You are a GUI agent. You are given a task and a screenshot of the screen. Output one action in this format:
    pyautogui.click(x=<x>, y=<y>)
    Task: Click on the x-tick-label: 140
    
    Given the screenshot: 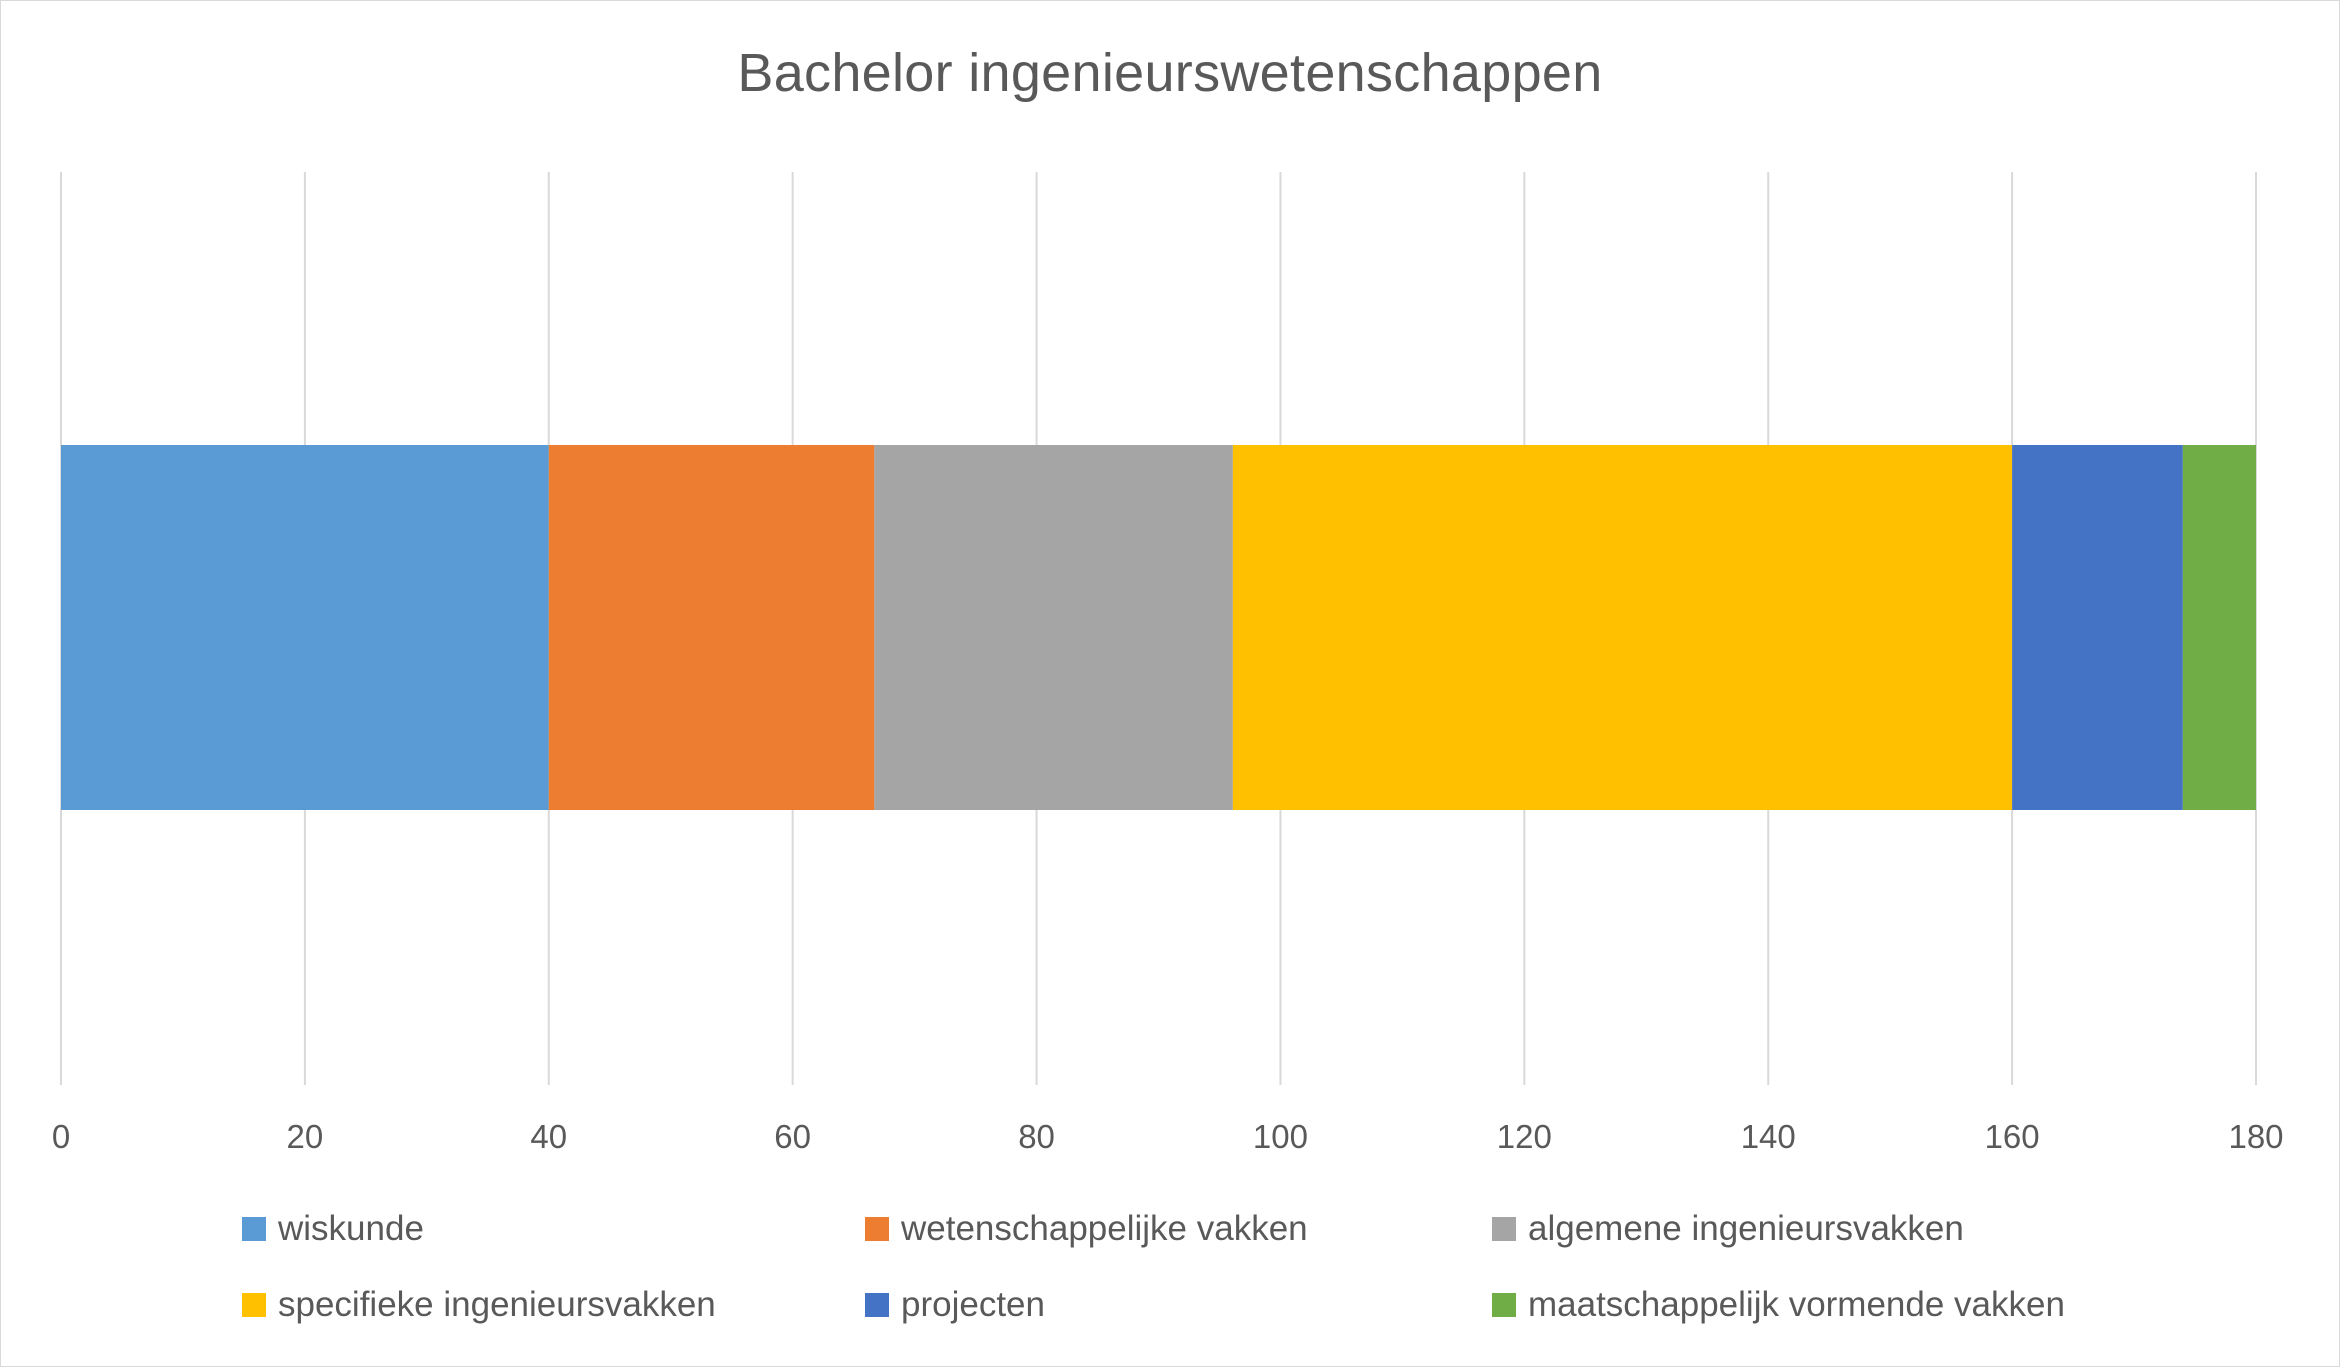 What is the action you would take?
    pyautogui.click(x=1768, y=1136)
    